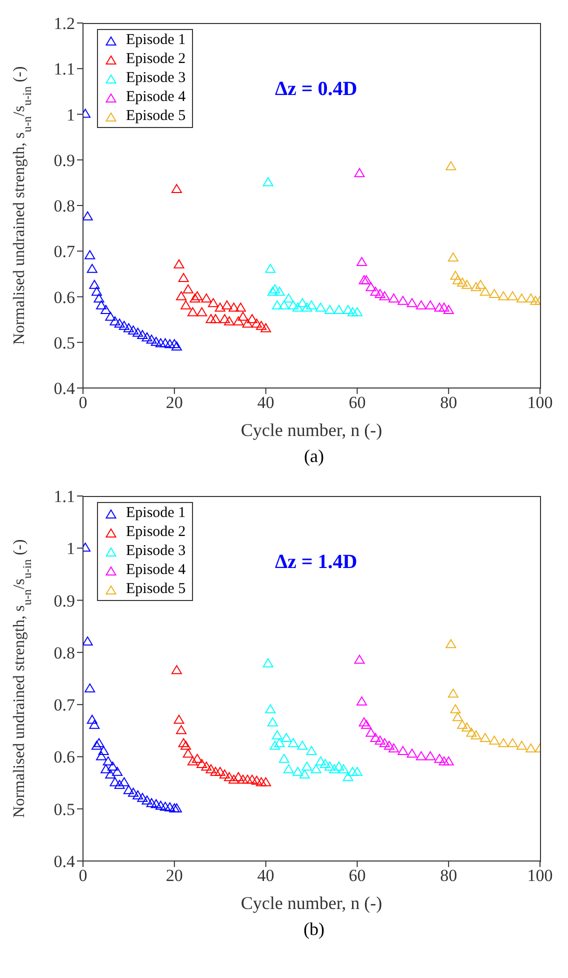 The image size is (568, 978). Describe the element at coordinates (357, 402) in the screenshot. I see `x-tick-label: 60` at that location.